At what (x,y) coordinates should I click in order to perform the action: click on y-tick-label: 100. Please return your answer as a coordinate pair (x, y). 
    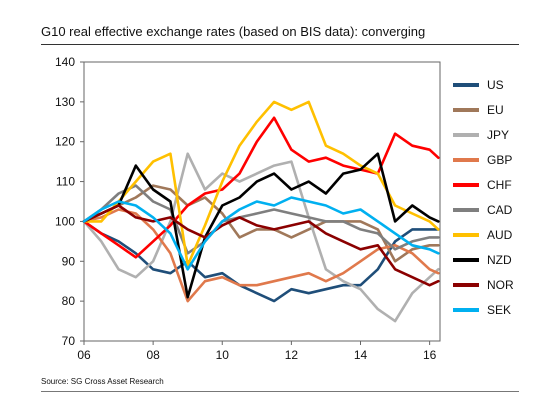
    Looking at the image, I should click on (65, 221).